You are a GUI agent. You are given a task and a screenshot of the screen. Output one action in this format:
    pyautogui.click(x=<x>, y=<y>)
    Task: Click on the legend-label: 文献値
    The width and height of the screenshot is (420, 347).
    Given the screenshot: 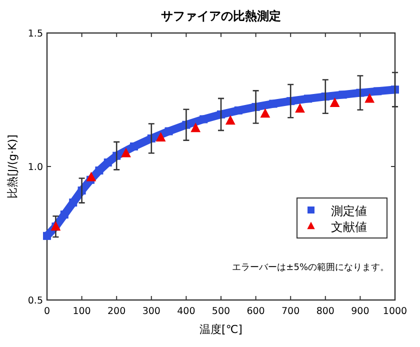 What is the action you would take?
    pyautogui.click(x=349, y=227)
    